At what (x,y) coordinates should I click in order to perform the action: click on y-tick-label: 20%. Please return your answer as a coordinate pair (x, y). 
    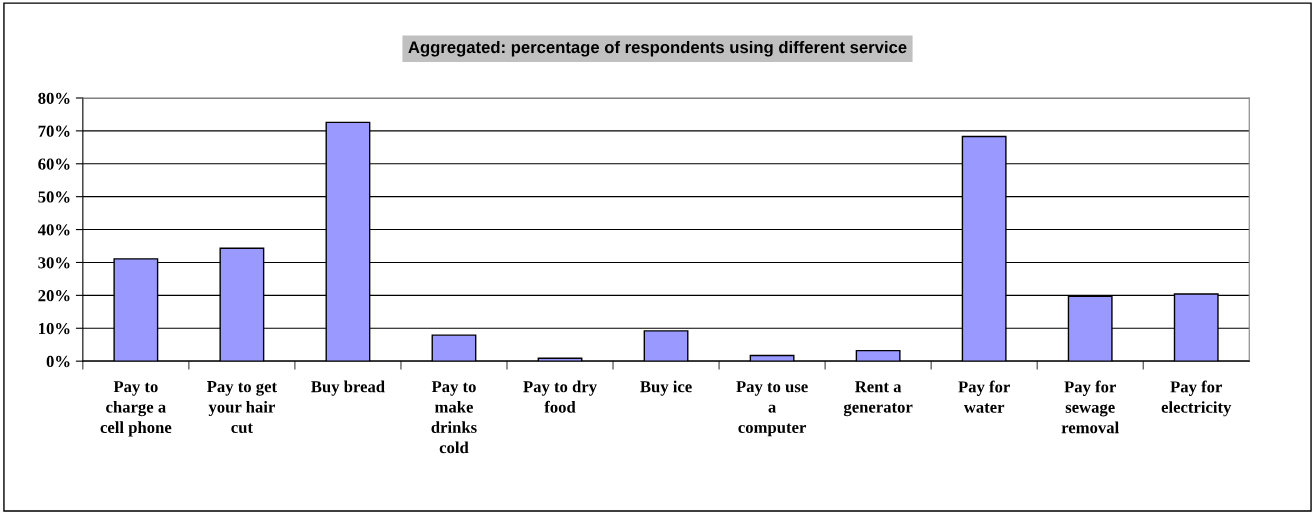
    Looking at the image, I should click on (54, 296).